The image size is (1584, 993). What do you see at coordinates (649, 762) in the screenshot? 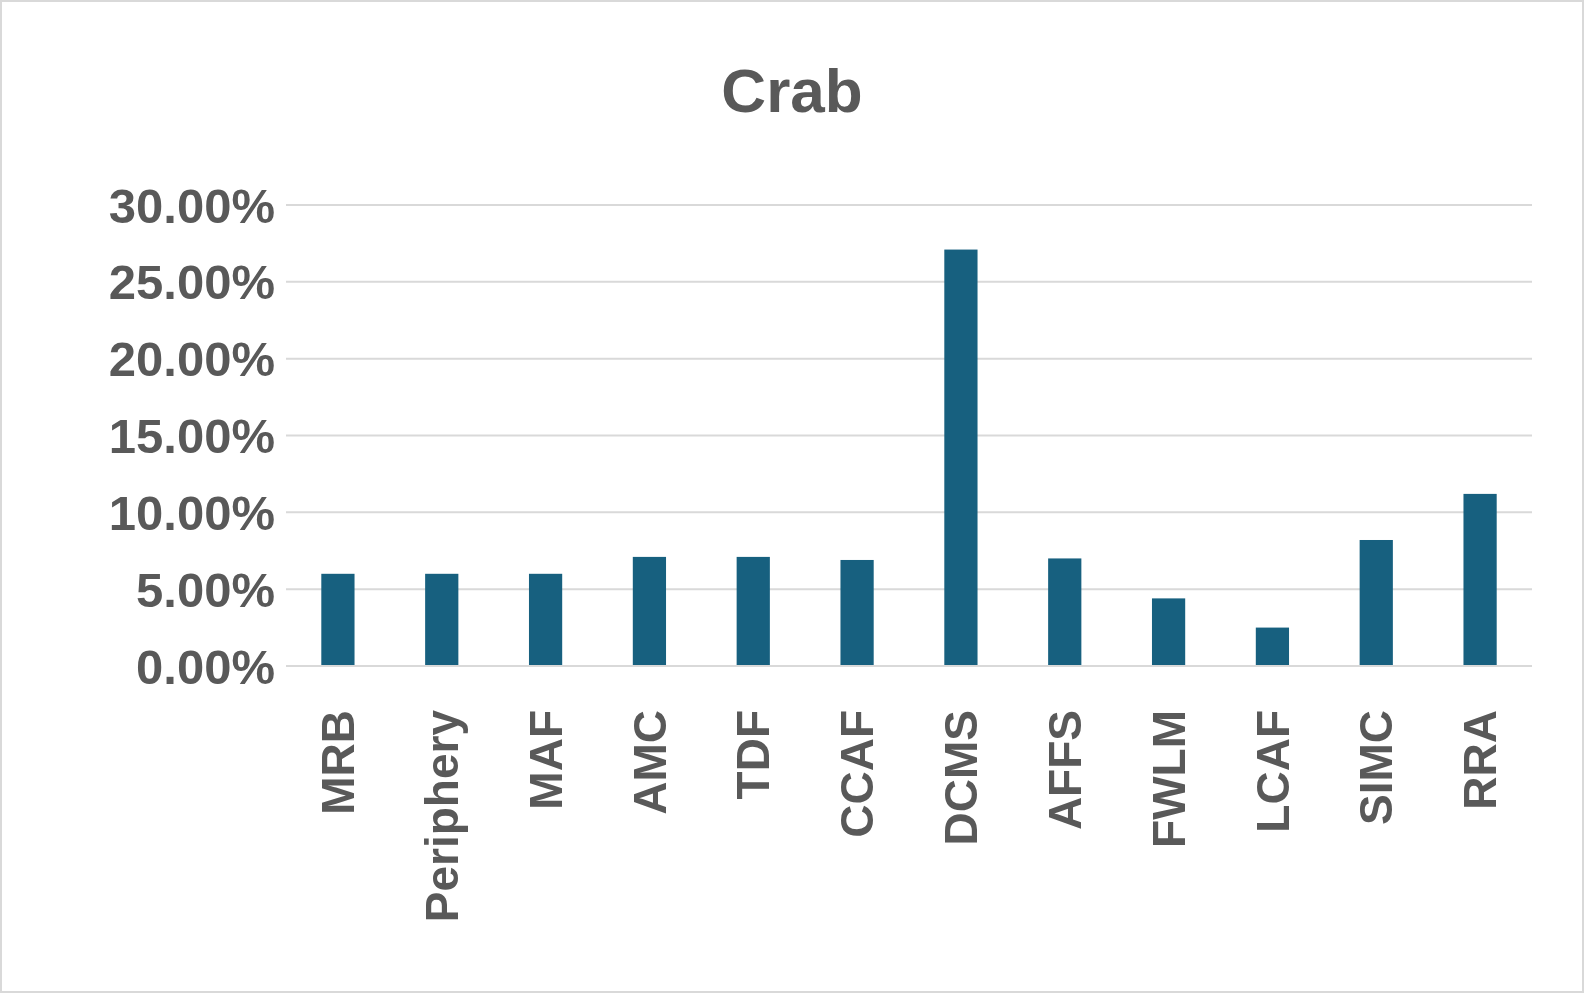
I see `x-tick-label: AMC` at bounding box center [649, 762].